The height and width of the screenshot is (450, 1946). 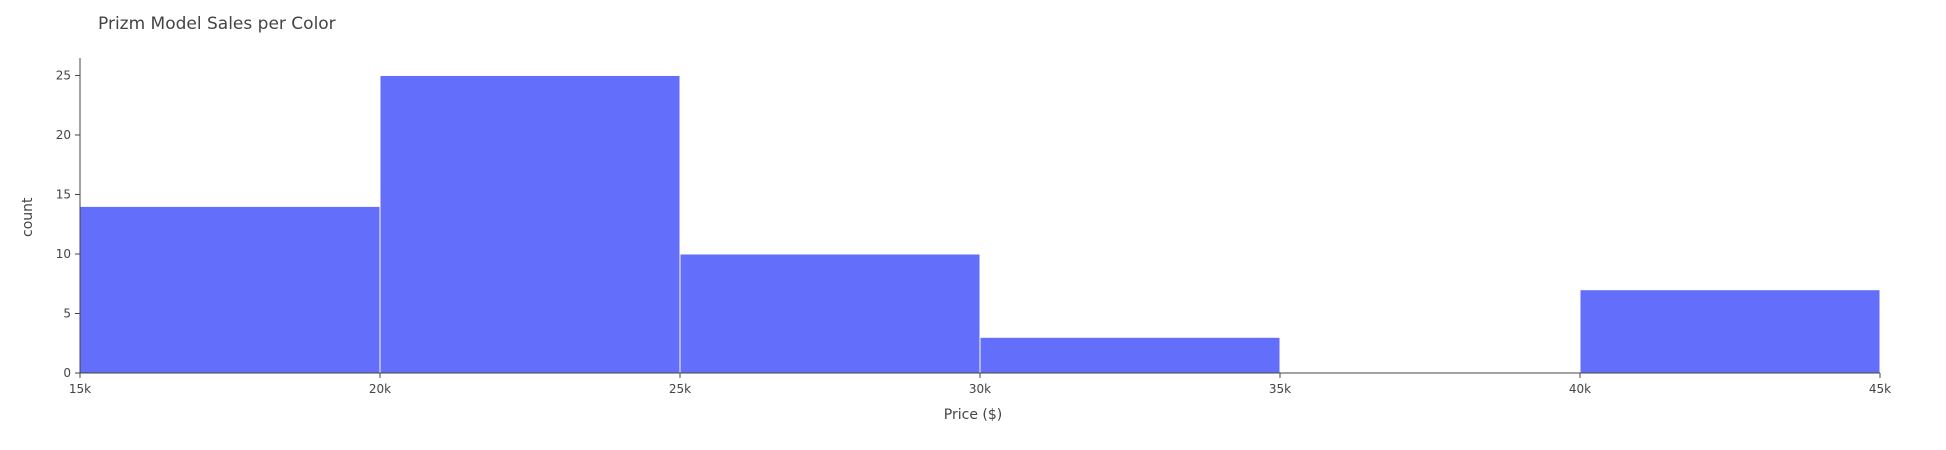 What do you see at coordinates (1880, 389) in the screenshot?
I see `x-tick-label: 45k` at bounding box center [1880, 389].